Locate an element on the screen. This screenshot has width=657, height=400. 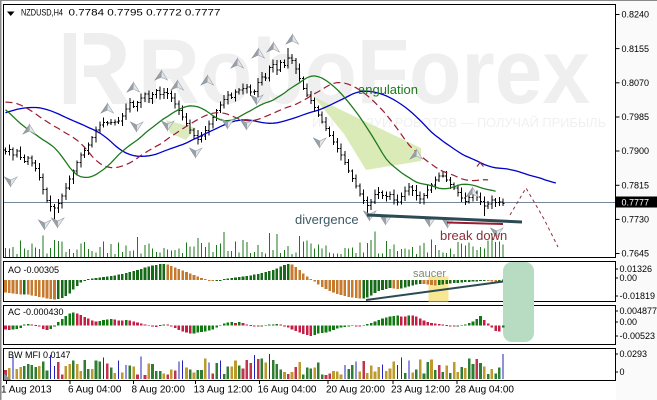
svg-text: angulation is located at coordinates (388, 89).